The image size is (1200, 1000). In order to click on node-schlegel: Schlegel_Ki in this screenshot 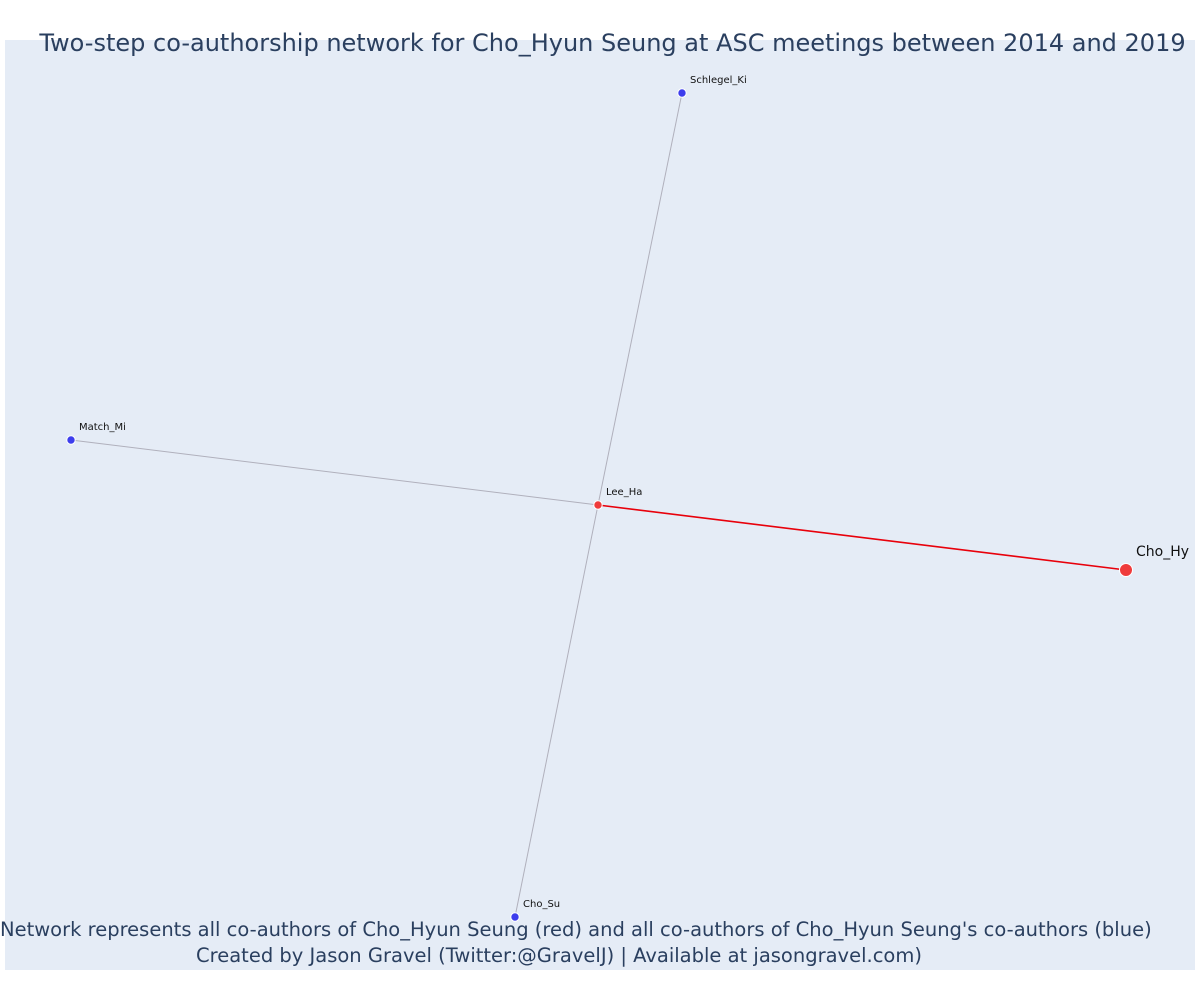, I will do `click(712, 86)`.